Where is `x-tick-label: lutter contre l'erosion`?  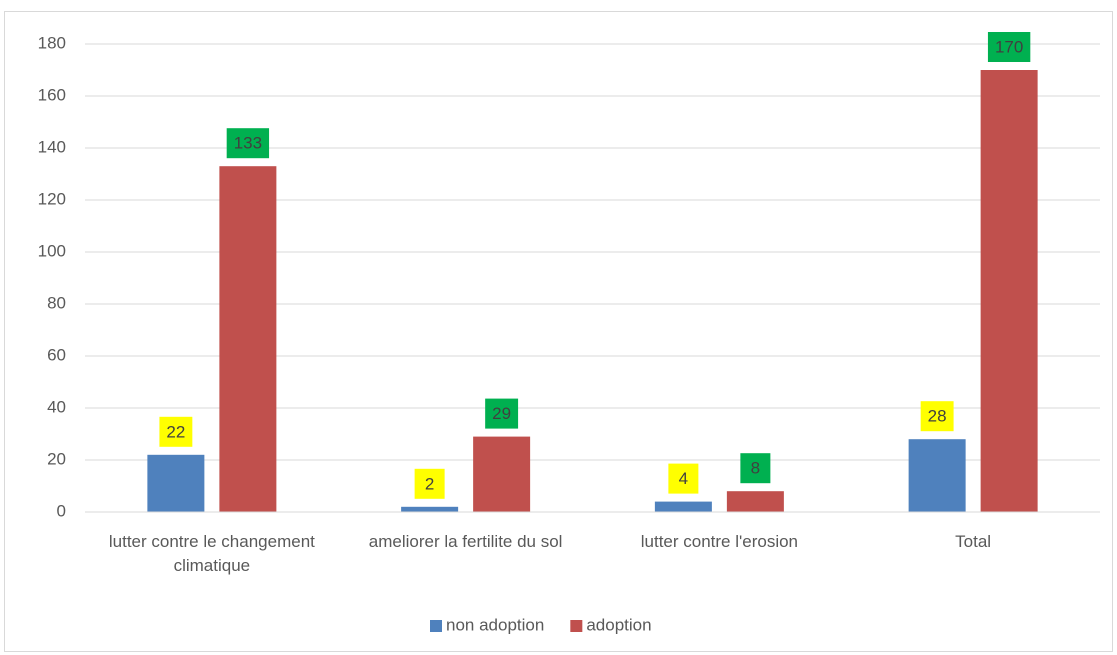
x-tick-label: lutter contre l'erosion is located at coordinates (719, 541).